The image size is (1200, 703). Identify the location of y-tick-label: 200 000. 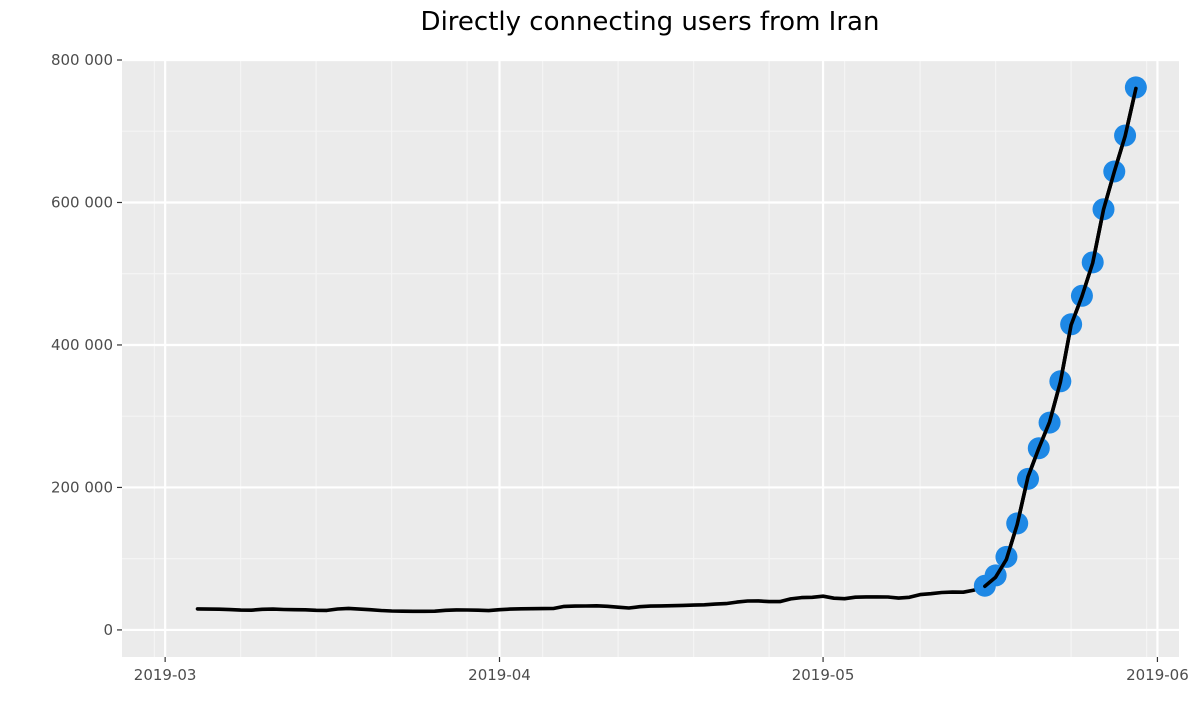
(82, 487).